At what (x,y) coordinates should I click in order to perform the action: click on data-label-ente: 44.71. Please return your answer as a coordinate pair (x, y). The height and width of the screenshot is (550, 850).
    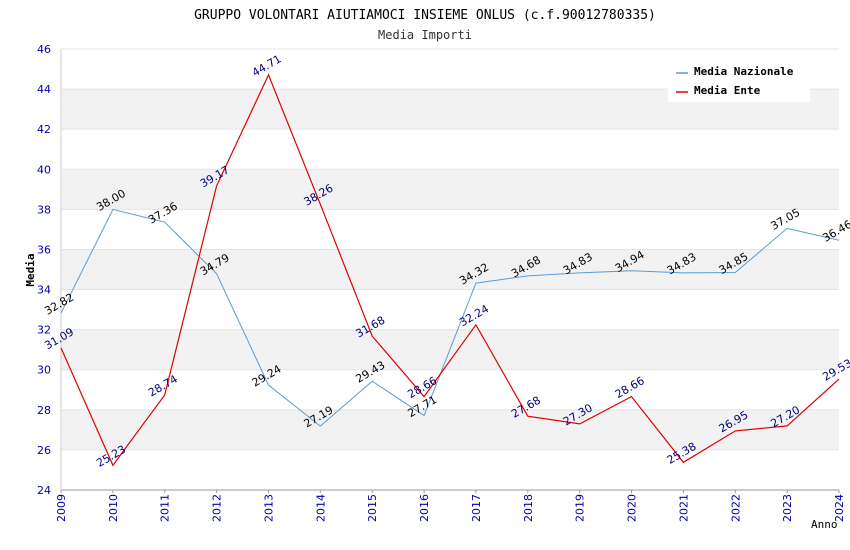
    Looking at the image, I should click on (267, 65).